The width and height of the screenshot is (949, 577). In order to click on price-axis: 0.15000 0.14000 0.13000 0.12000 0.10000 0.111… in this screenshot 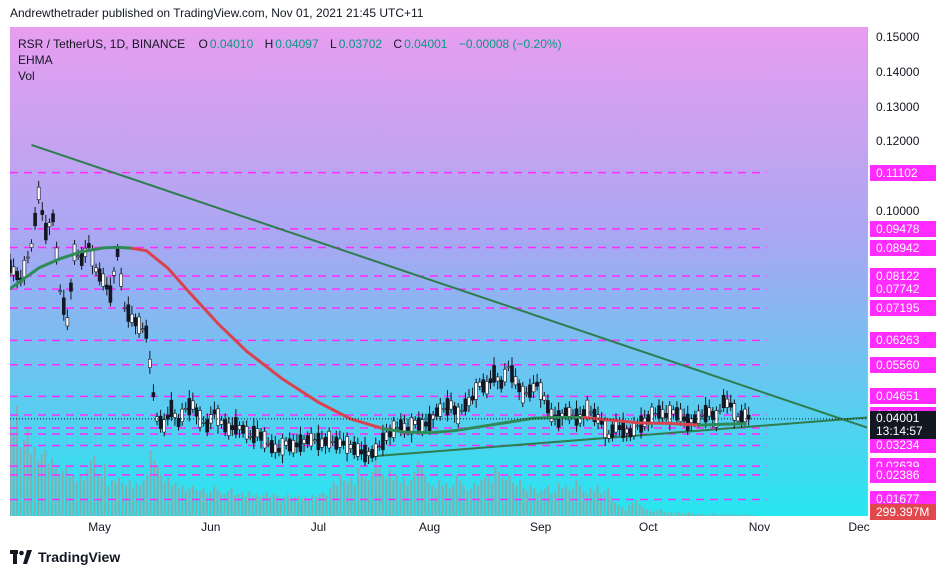, I will do `click(903, 273)`.